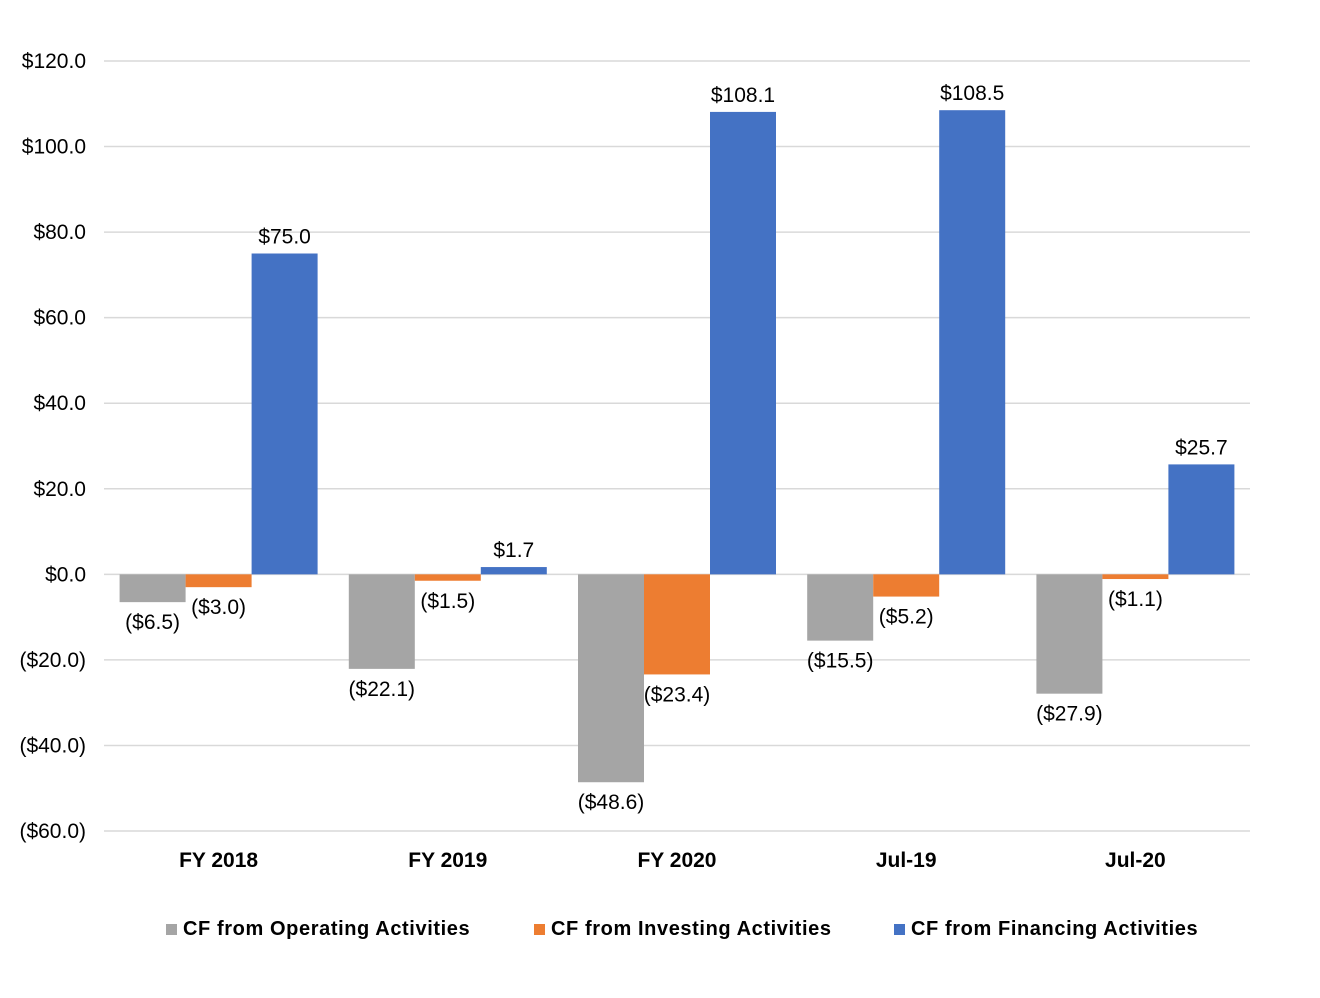 The width and height of the screenshot is (1320, 998). Describe the element at coordinates (59, 403) in the screenshot. I see `y-tick-label: $40.0` at that location.